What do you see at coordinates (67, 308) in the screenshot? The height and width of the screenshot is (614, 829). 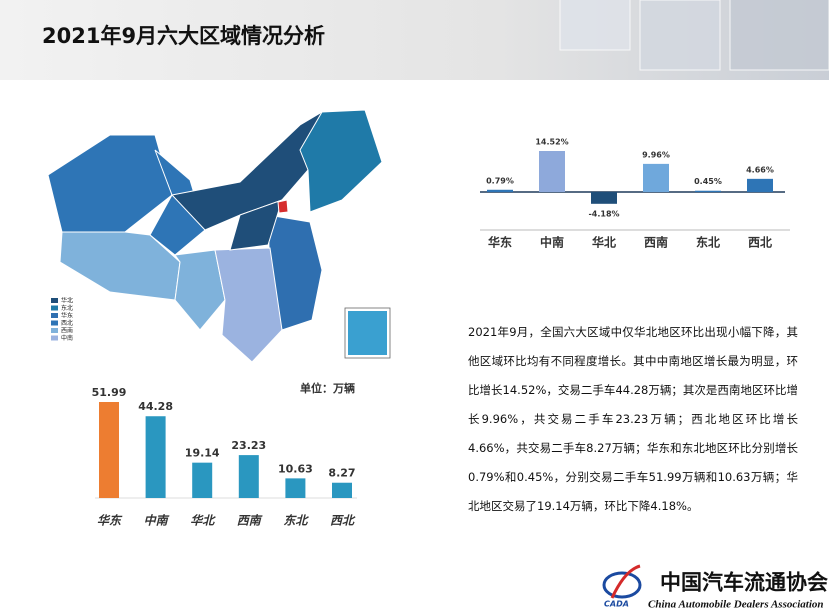 I see `legend-label: 东北` at bounding box center [67, 308].